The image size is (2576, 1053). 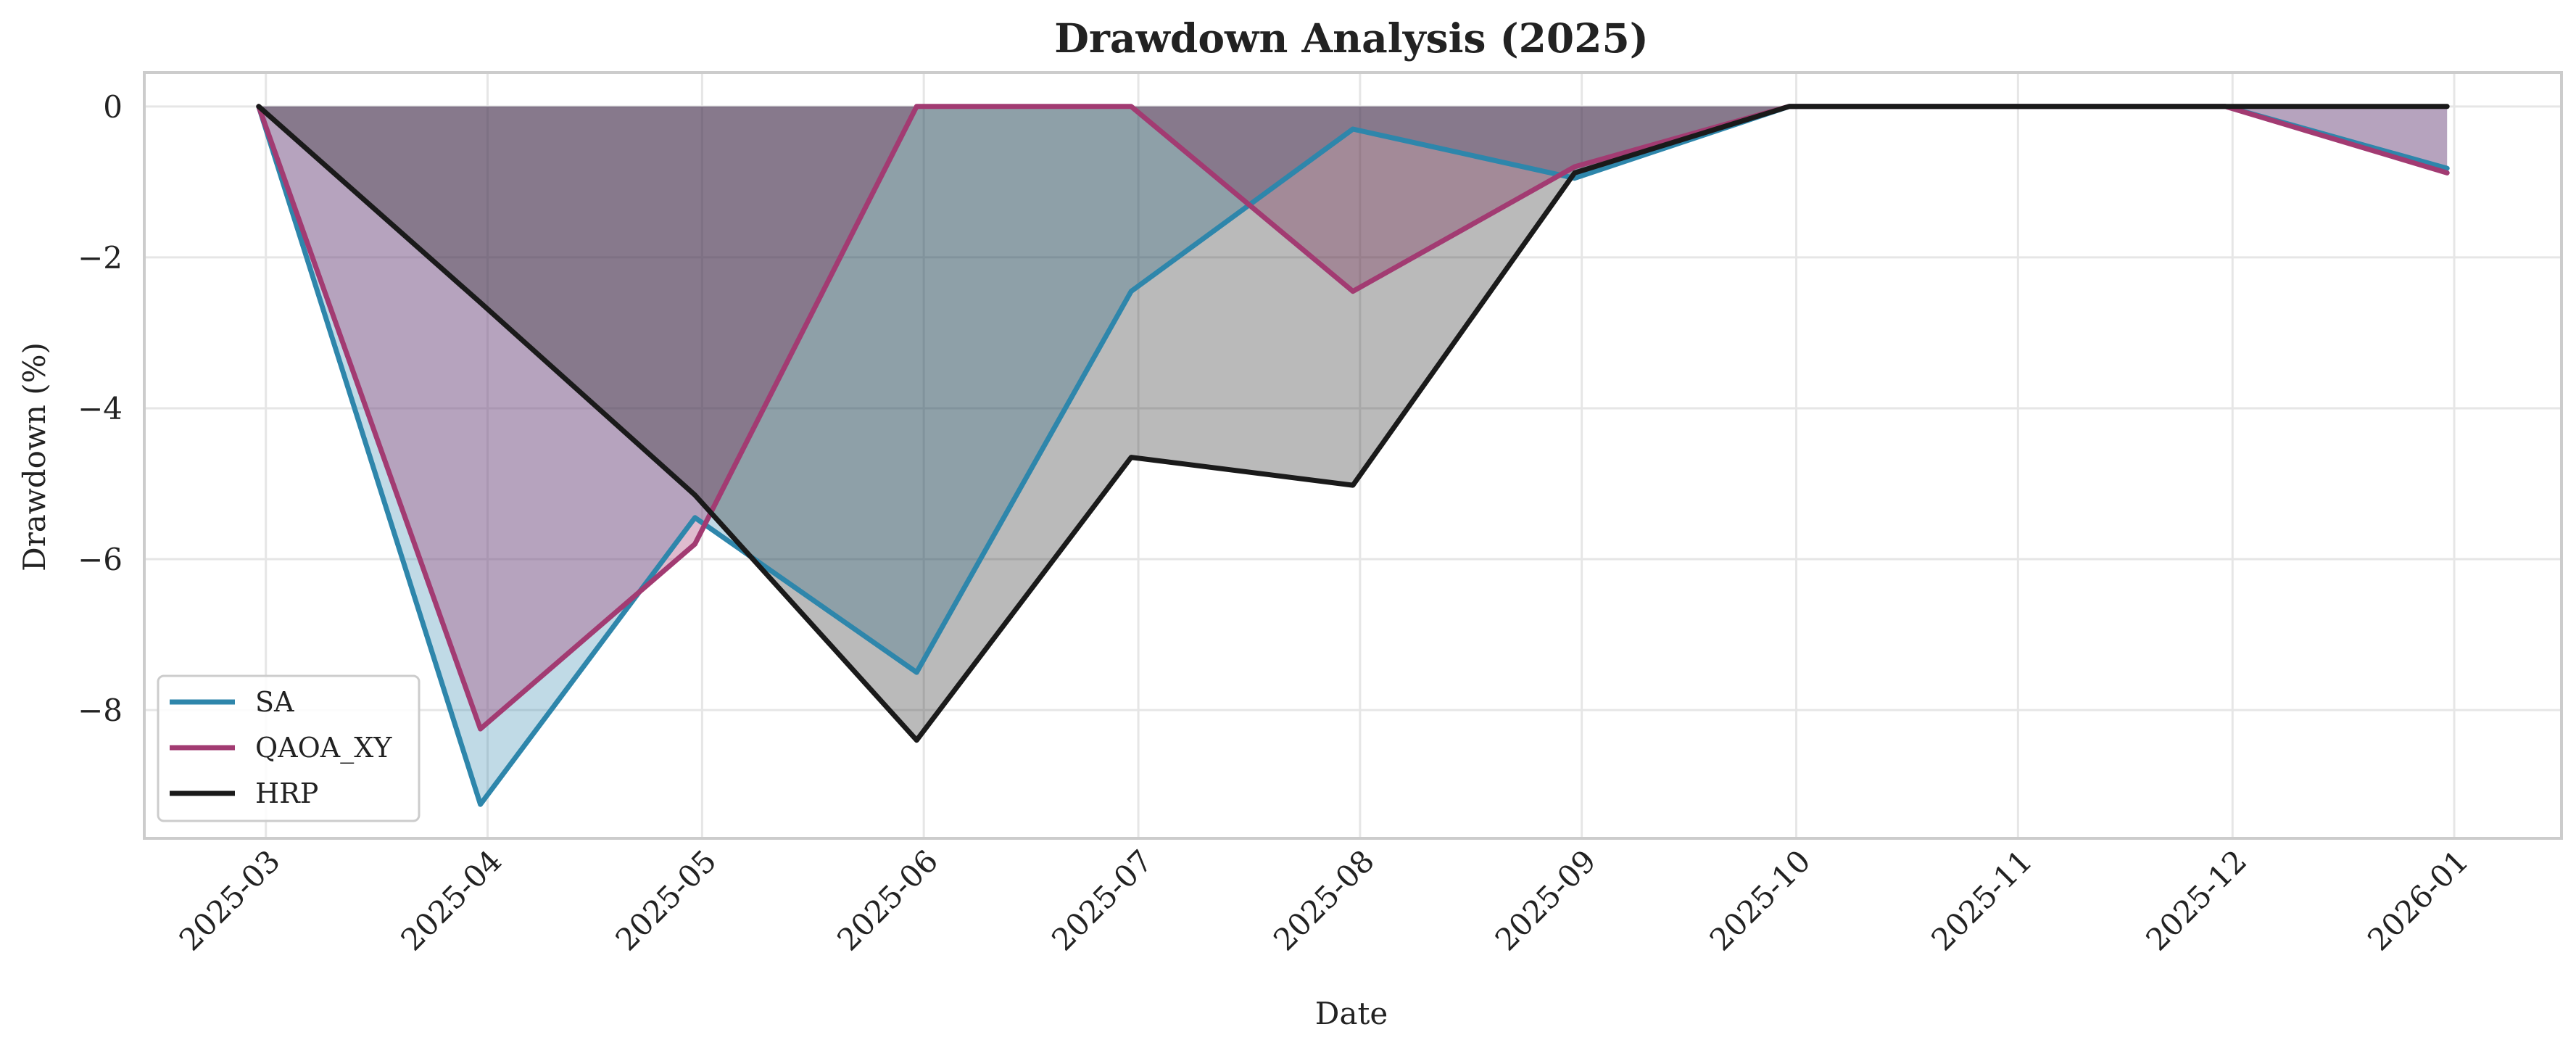 I want to click on y-axis-label: Drawdown (%), so click(x=34, y=456).